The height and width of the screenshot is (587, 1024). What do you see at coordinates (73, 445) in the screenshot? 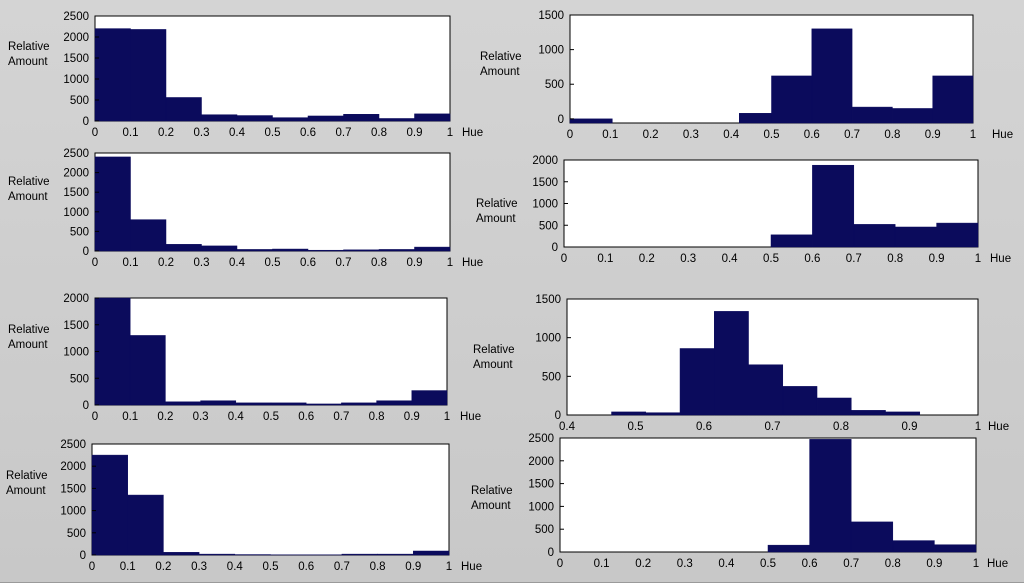
I see `y-tick-label: 2500` at bounding box center [73, 445].